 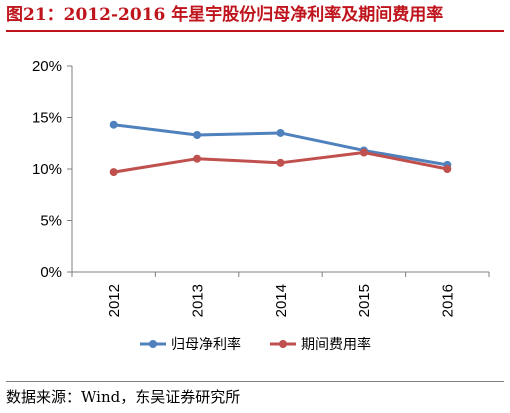 What do you see at coordinates (51, 221) in the screenshot?
I see `y-tick-label: 5%` at bounding box center [51, 221].